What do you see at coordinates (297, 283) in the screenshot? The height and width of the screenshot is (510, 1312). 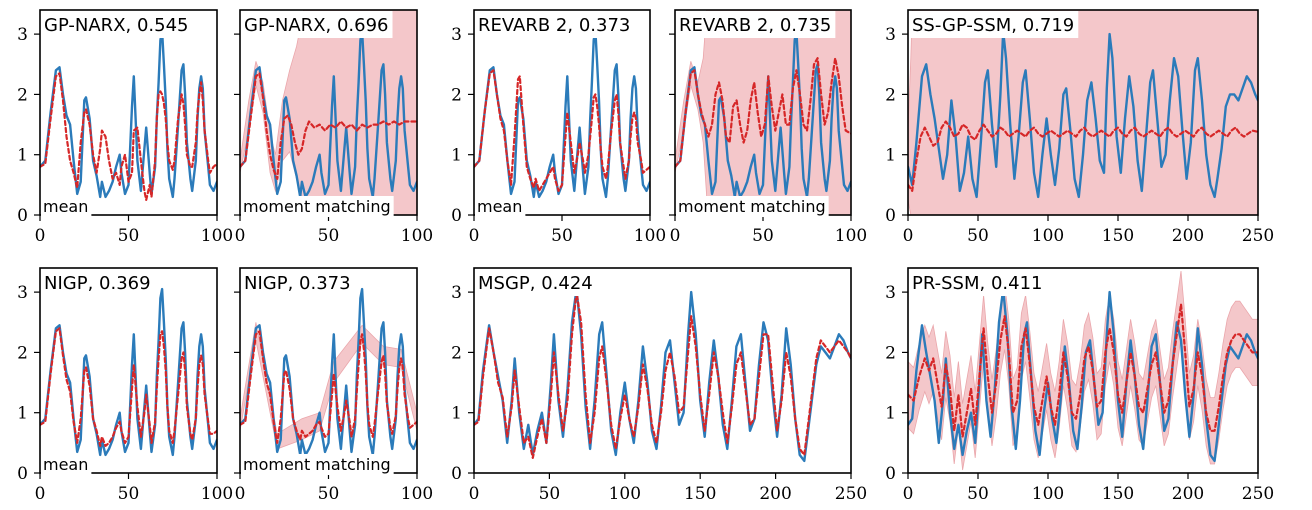 I see `panel-title: NIGP, 0.373` at bounding box center [297, 283].